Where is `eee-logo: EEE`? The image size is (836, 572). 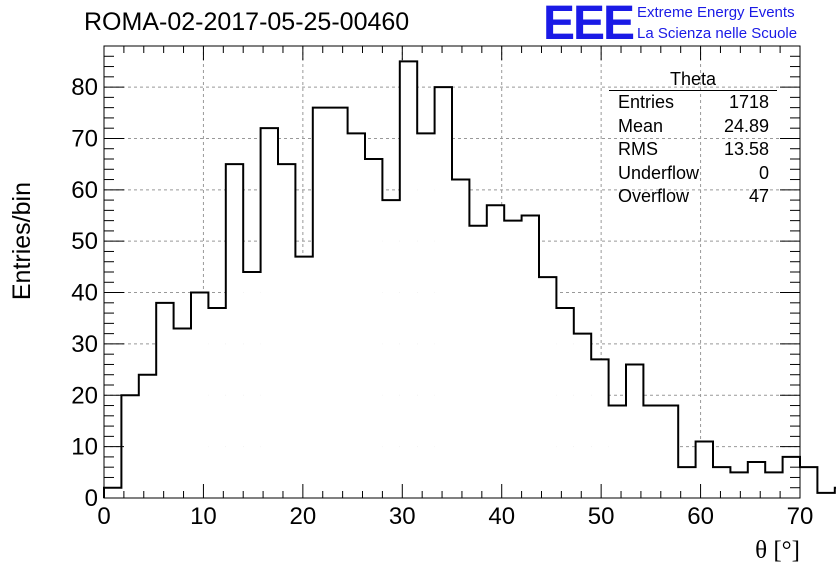 eee-logo: EEE is located at coordinates (589, 25).